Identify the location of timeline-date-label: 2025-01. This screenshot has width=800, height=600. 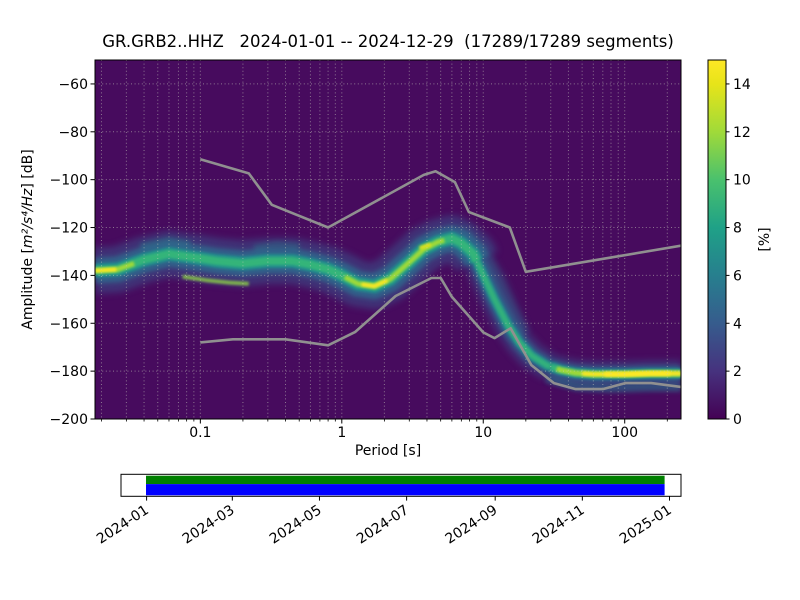
(646, 524).